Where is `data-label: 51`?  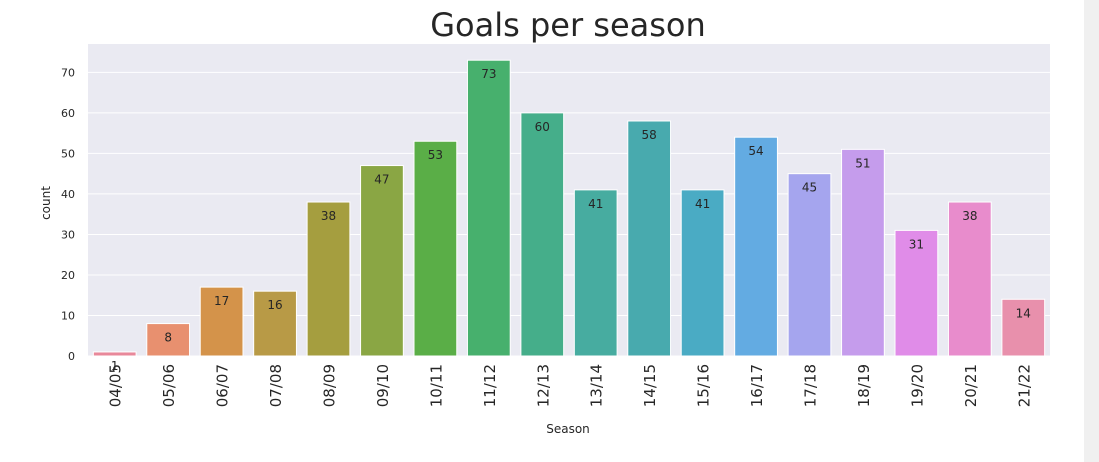 data-label: 51 is located at coordinates (862, 163).